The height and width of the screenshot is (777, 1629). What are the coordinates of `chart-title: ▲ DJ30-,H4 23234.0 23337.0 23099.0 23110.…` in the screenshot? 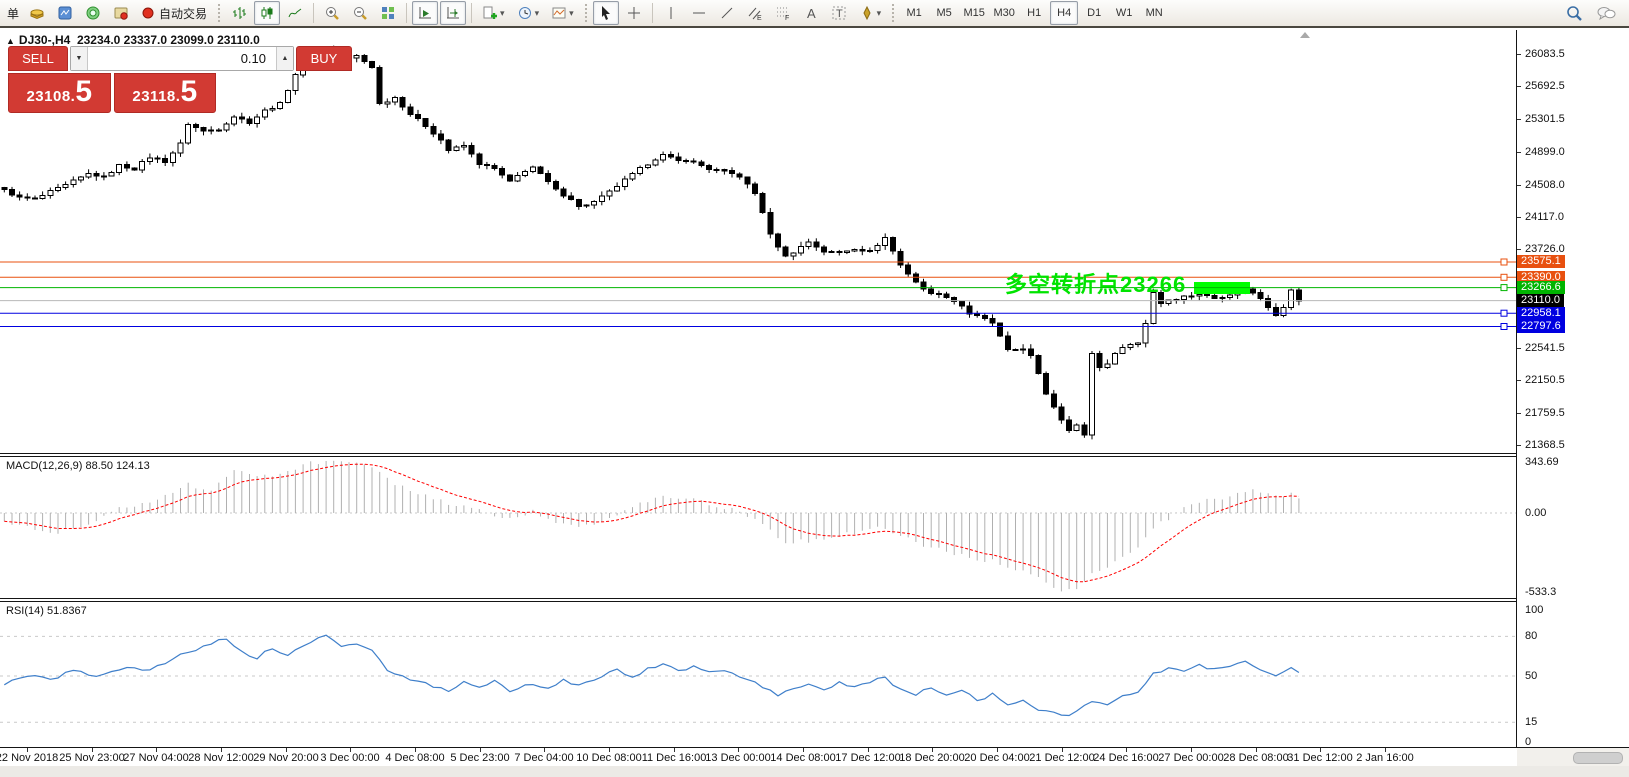 It's located at (133, 40).